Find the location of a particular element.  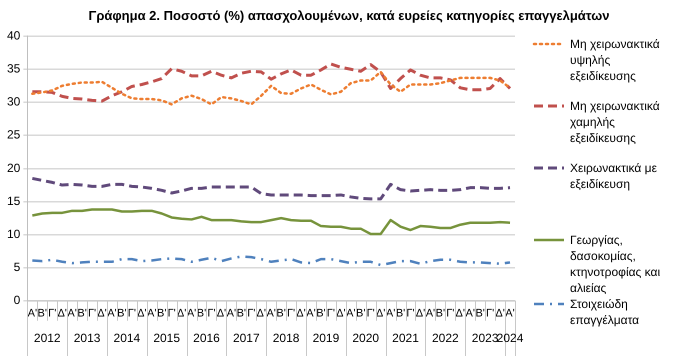

text: 2020 is located at coordinates (366, 338).